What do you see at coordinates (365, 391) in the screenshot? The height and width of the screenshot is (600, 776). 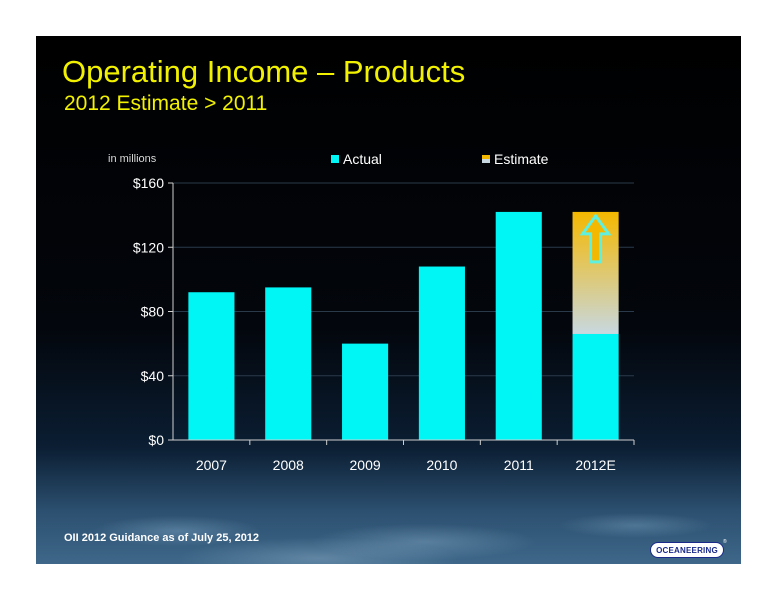 I see `bar-actual-2009` at bounding box center [365, 391].